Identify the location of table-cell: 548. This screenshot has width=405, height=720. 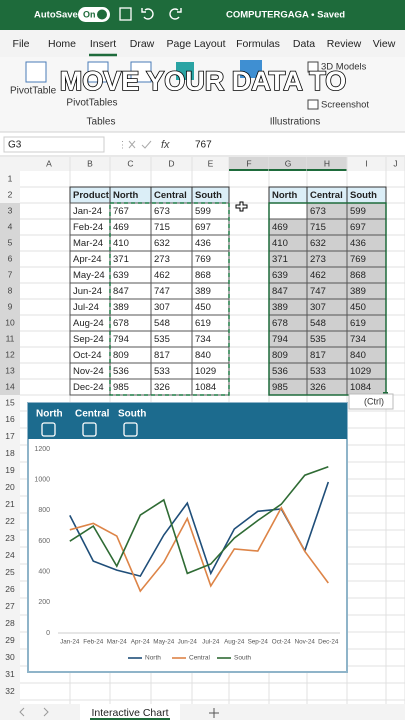
(162, 323).